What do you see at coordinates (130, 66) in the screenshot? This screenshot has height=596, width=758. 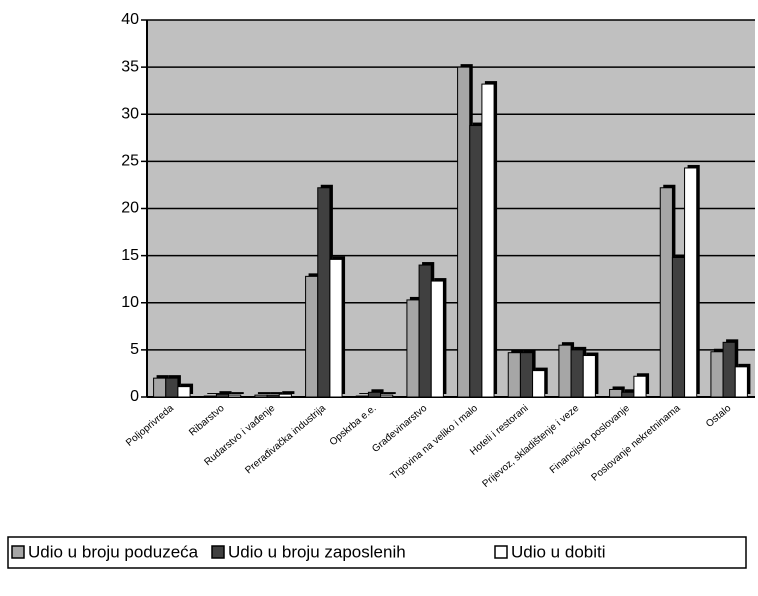 I see `y-tick-label: 35` at bounding box center [130, 66].